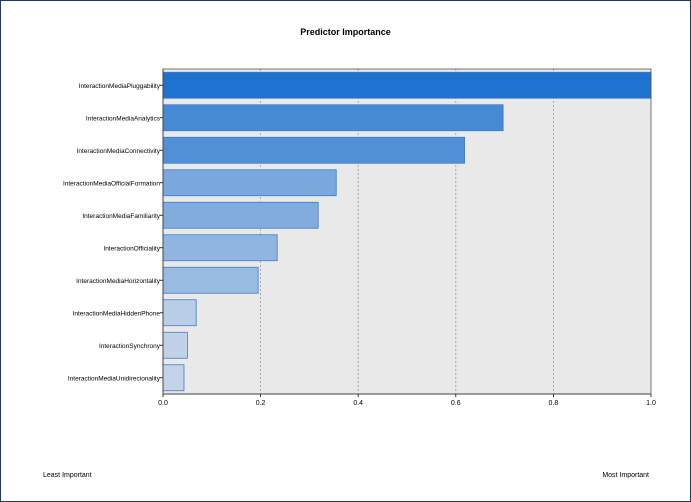 The width and height of the screenshot is (691, 502). What do you see at coordinates (173, 378) in the screenshot?
I see `bar-InteractionMediaUnidirecionality` at bounding box center [173, 378].